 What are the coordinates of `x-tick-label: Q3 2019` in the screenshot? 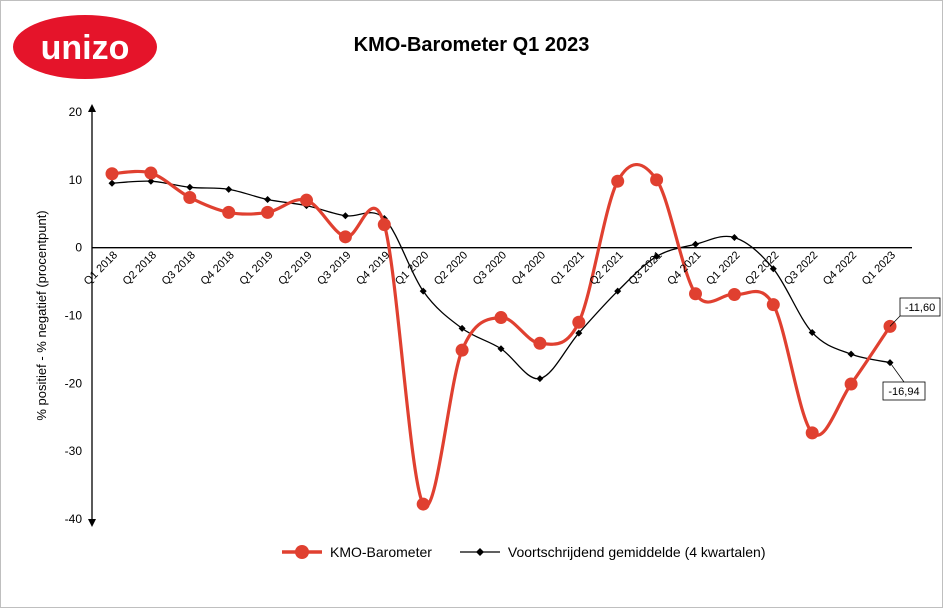 It's located at (334, 268).